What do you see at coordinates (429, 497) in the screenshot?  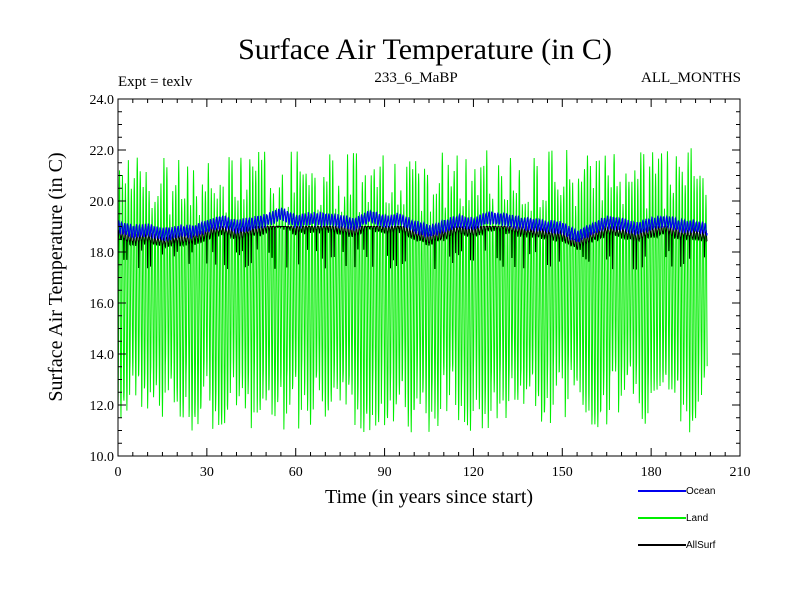 I see `x-axis-label: Time (in years since start)` at bounding box center [429, 497].